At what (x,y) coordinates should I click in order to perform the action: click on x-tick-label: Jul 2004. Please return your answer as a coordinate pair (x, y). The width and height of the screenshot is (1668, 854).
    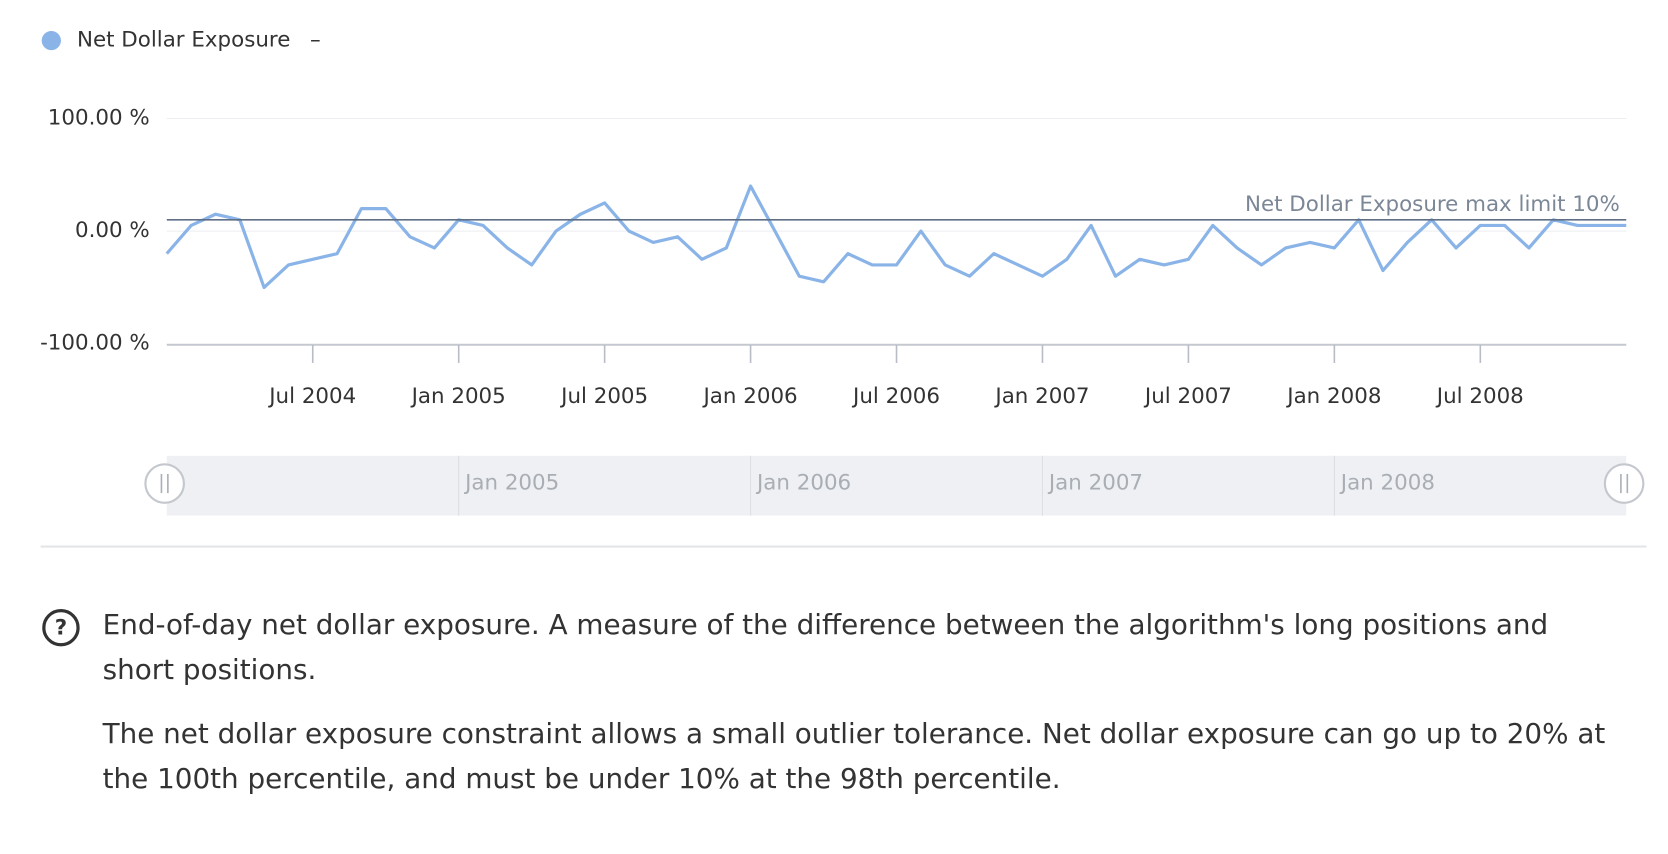
    Looking at the image, I should click on (311, 396).